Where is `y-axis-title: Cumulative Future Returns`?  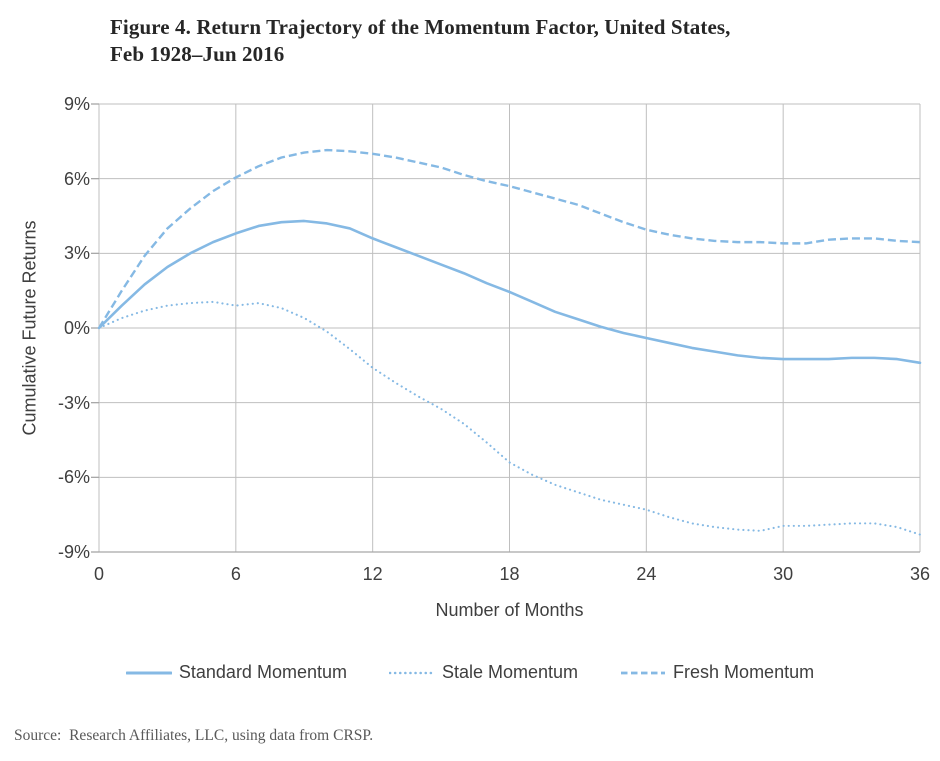 y-axis-title: Cumulative Future Returns is located at coordinates (29, 328).